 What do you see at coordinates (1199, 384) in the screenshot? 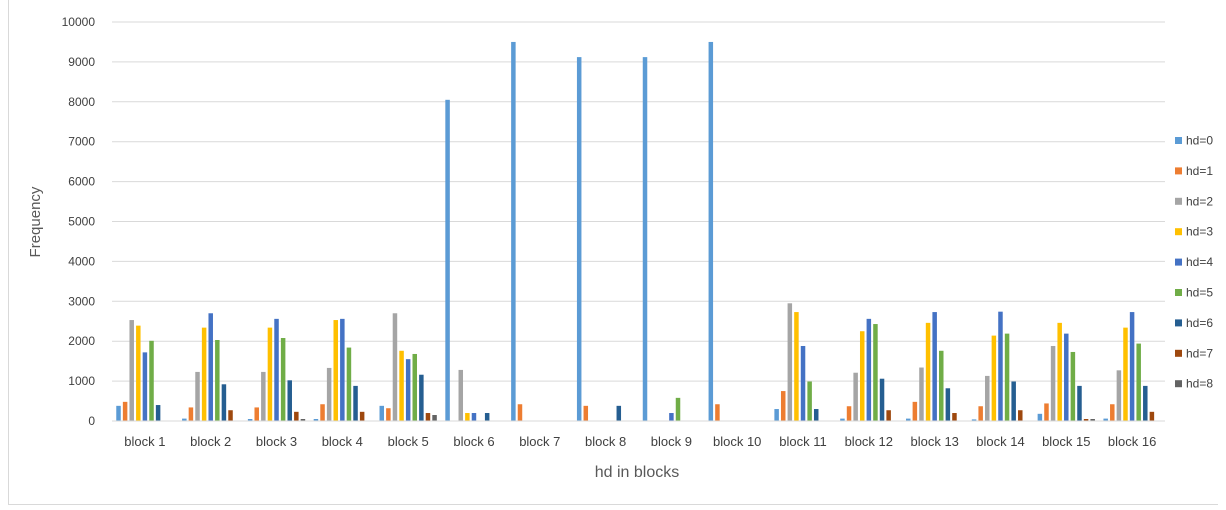
I see `legend-label: hd=8` at bounding box center [1199, 384].